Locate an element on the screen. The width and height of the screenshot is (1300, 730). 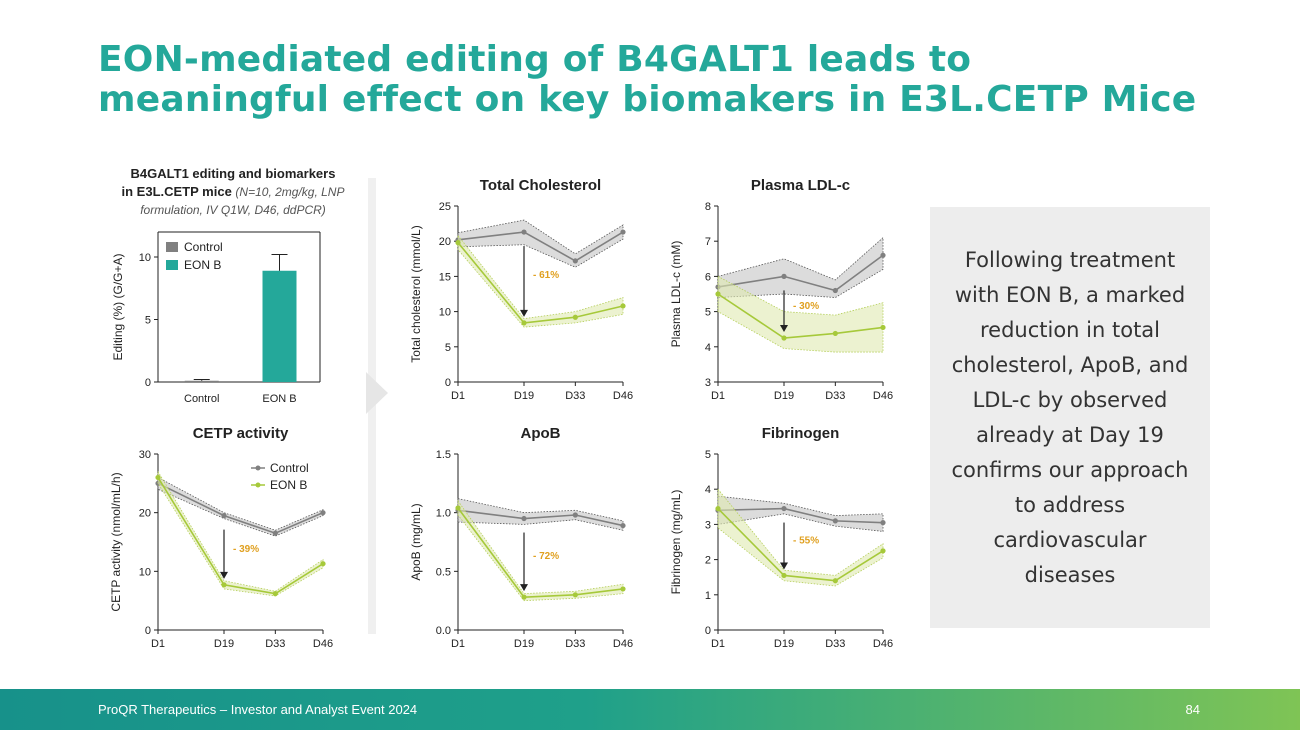
editing-header-params-2: formulation, IV Q1W, D46, ddPCR) is located at coordinates (233, 210).